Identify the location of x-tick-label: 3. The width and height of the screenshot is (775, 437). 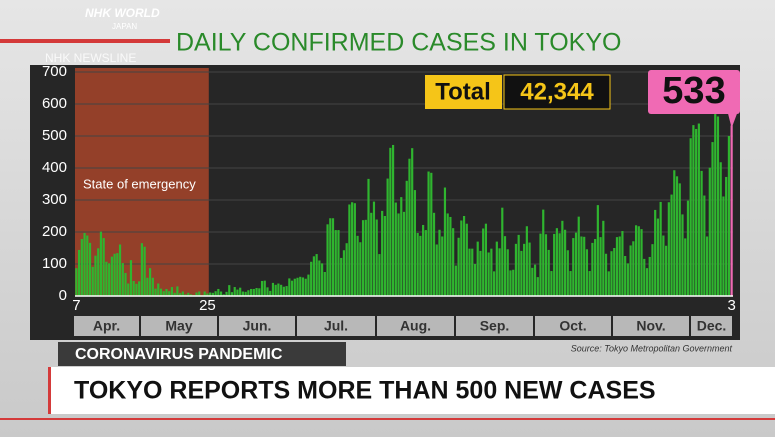
(731, 305).